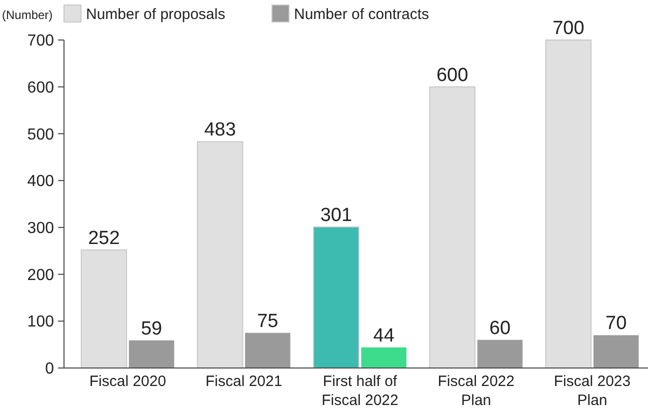  What do you see at coordinates (40, 275) in the screenshot?
I see `y-tick-label: 200` at bounding box center [40, 275].